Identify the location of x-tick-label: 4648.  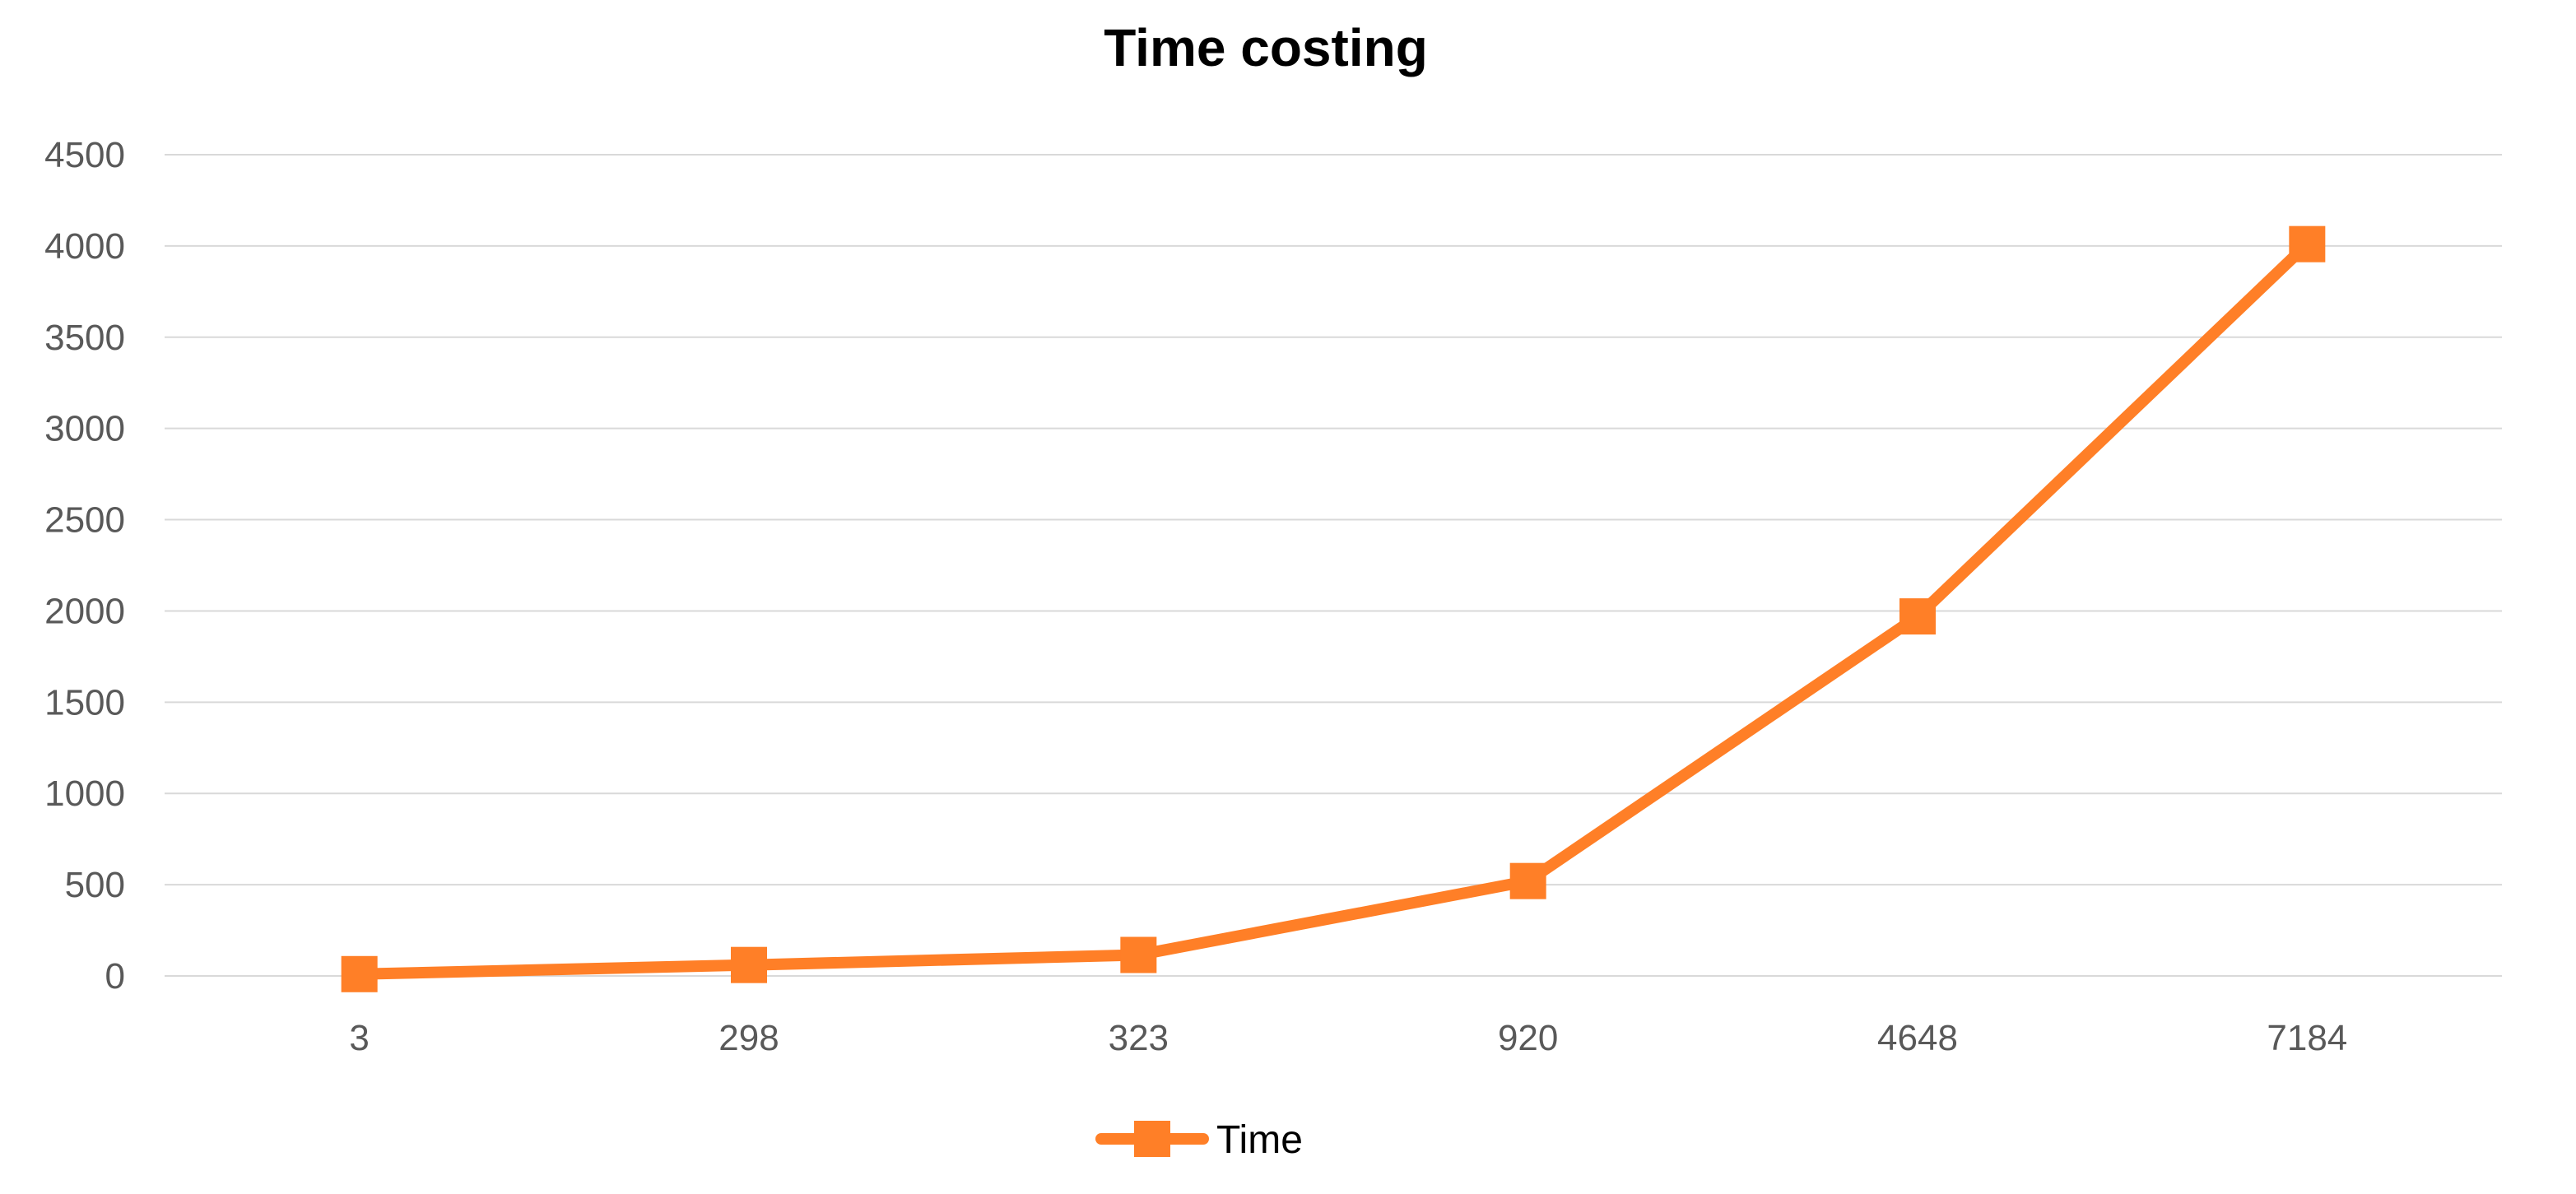
(1917, 1038).